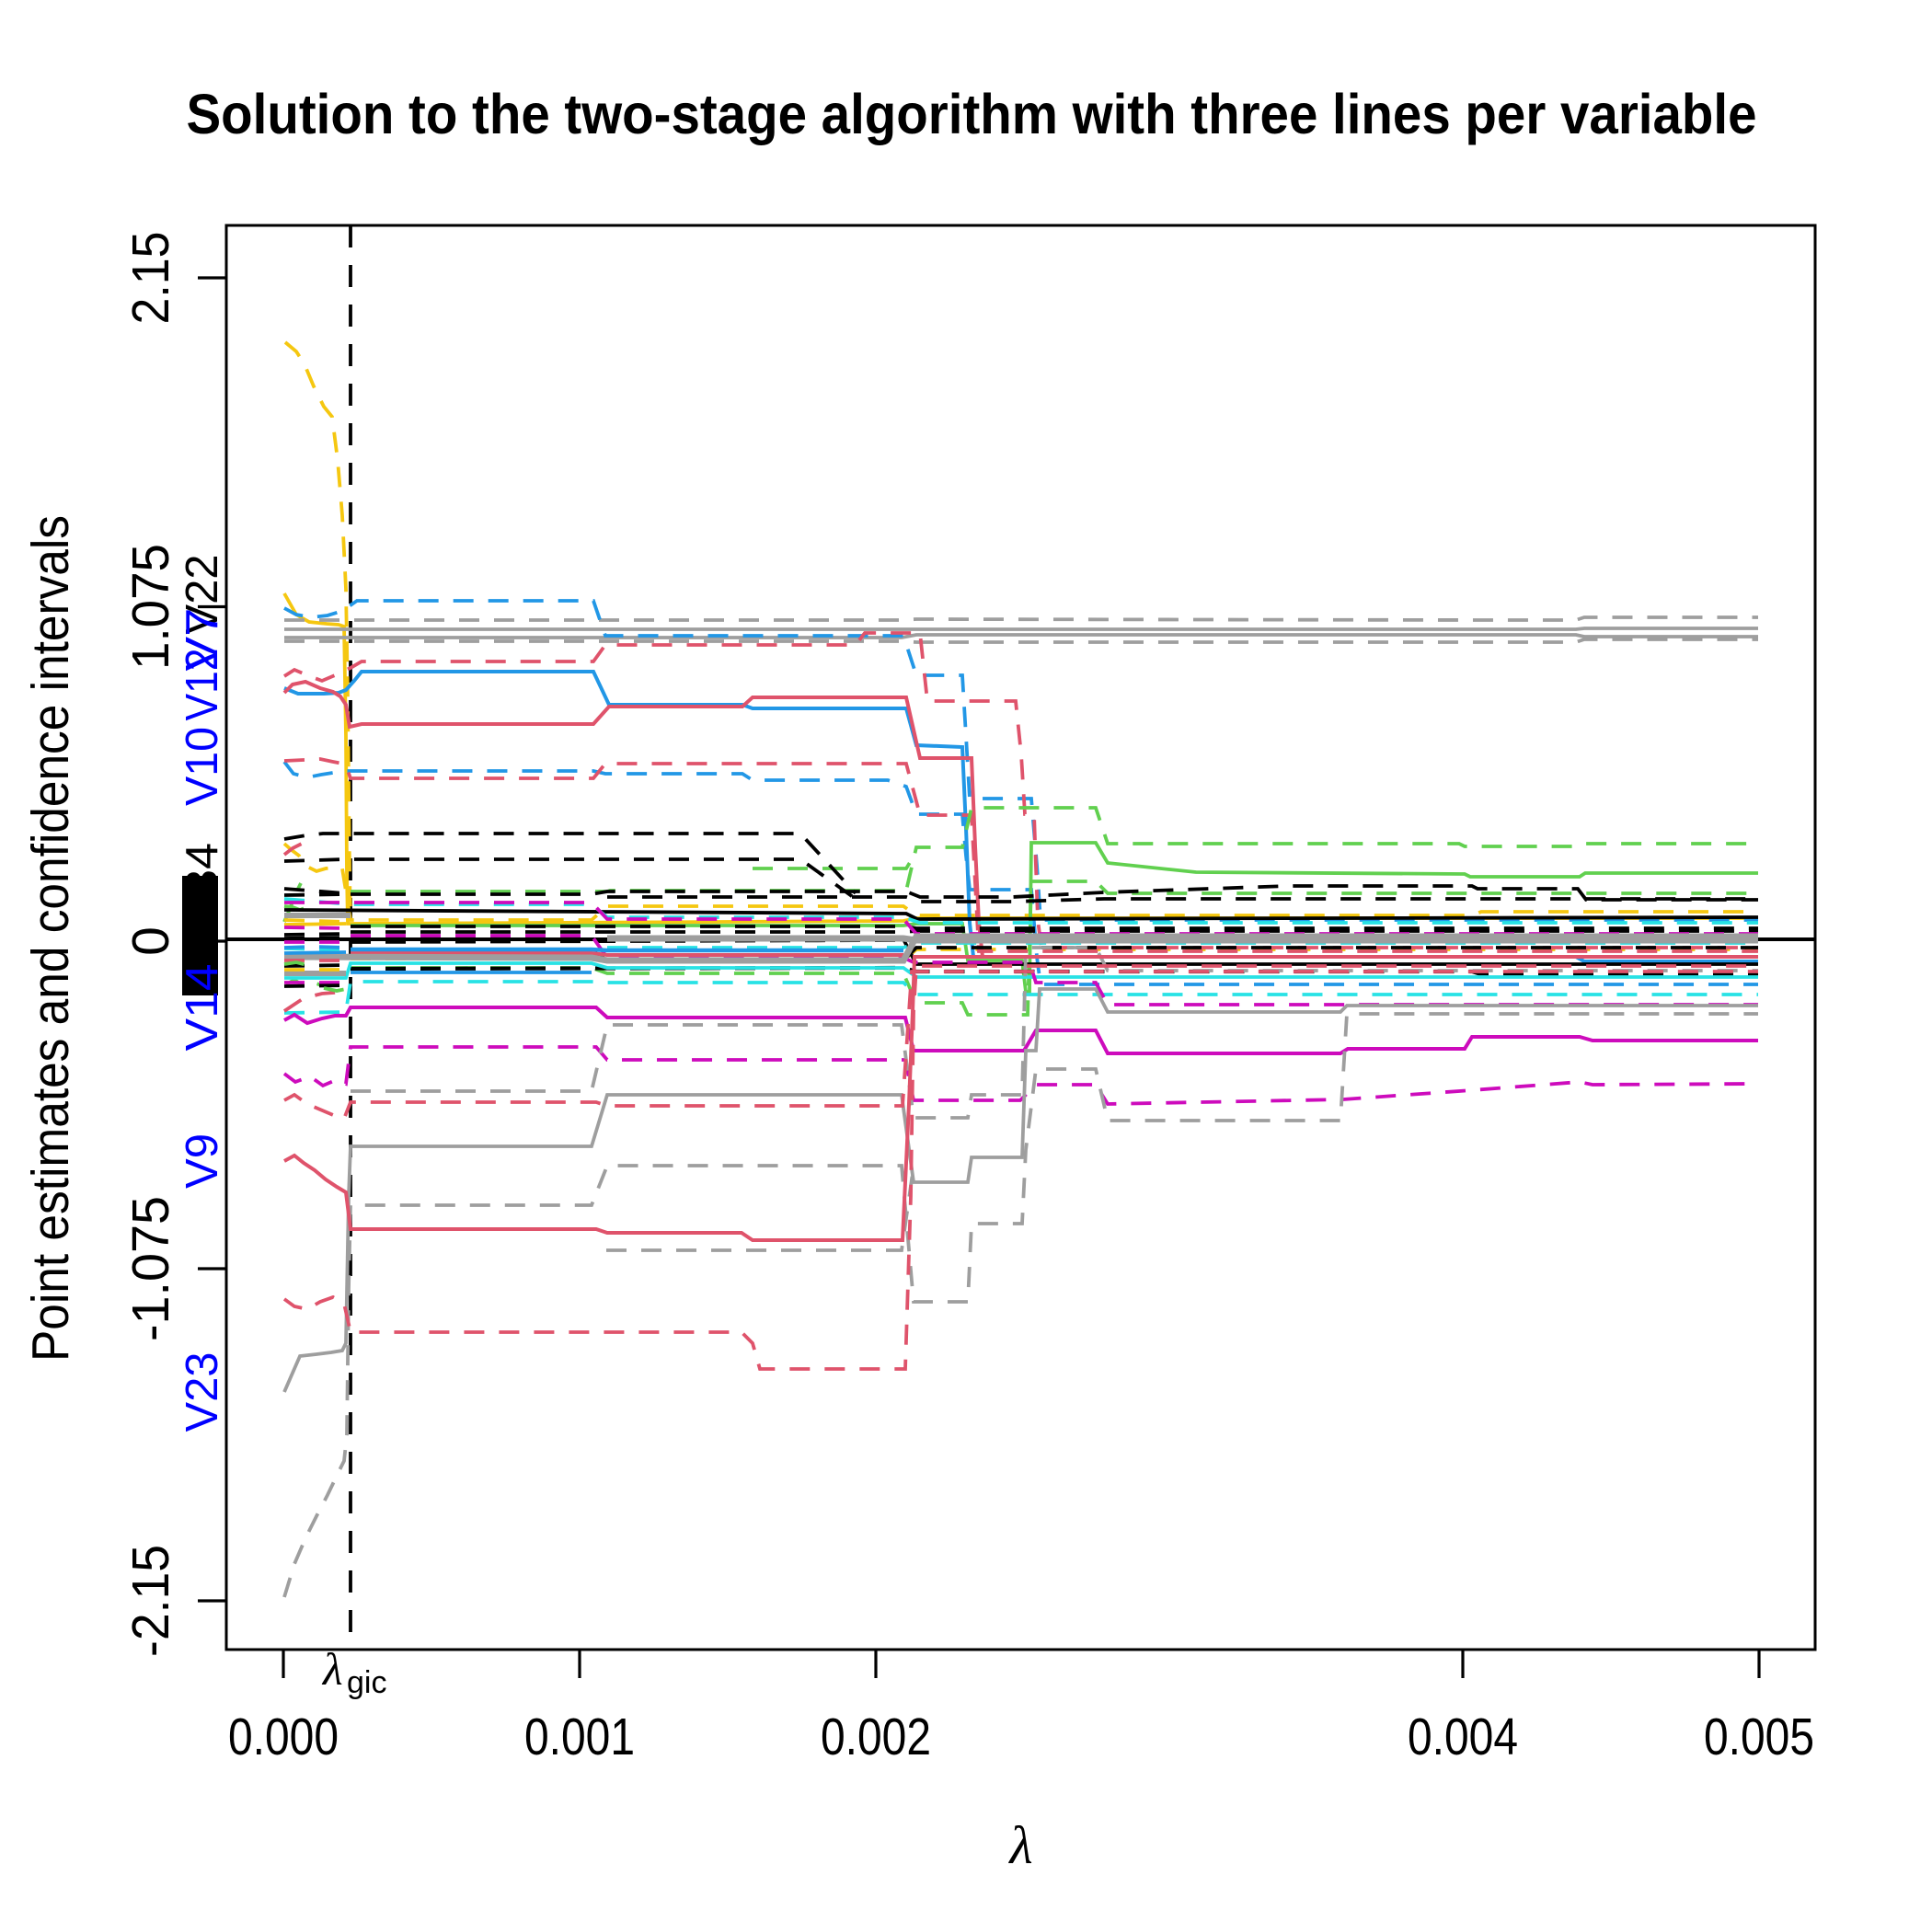 The height and width of the screenshot is (1932, 1932). What do you see at coordinates (876, 1737) in the screenshot?
I see `svg-text: 0.002` at bounding box center [876, 1737].